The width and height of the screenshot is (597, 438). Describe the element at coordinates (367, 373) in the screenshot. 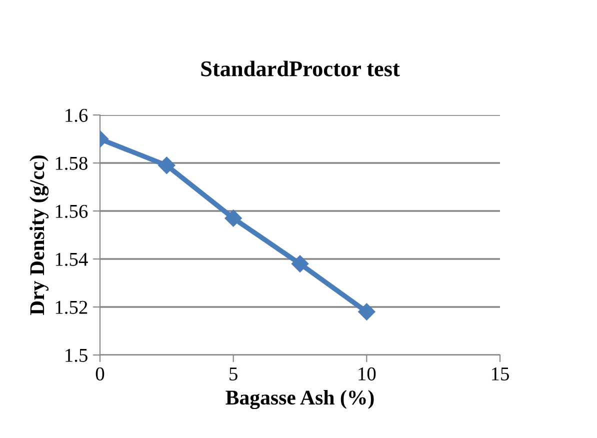

I see `x-tick-label: 10` at that location.